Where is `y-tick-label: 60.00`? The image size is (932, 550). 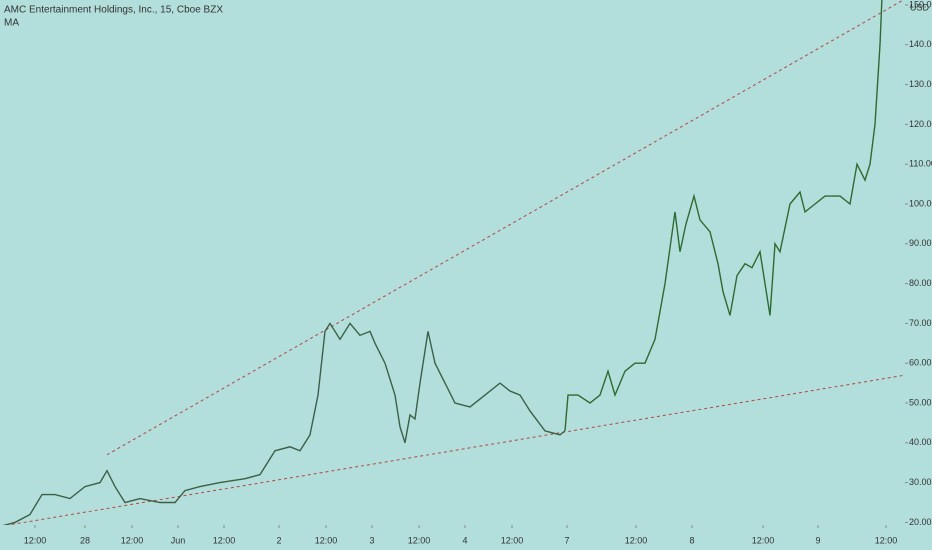 y-tick-label: 60.00 is located at coordinates (920, 363).